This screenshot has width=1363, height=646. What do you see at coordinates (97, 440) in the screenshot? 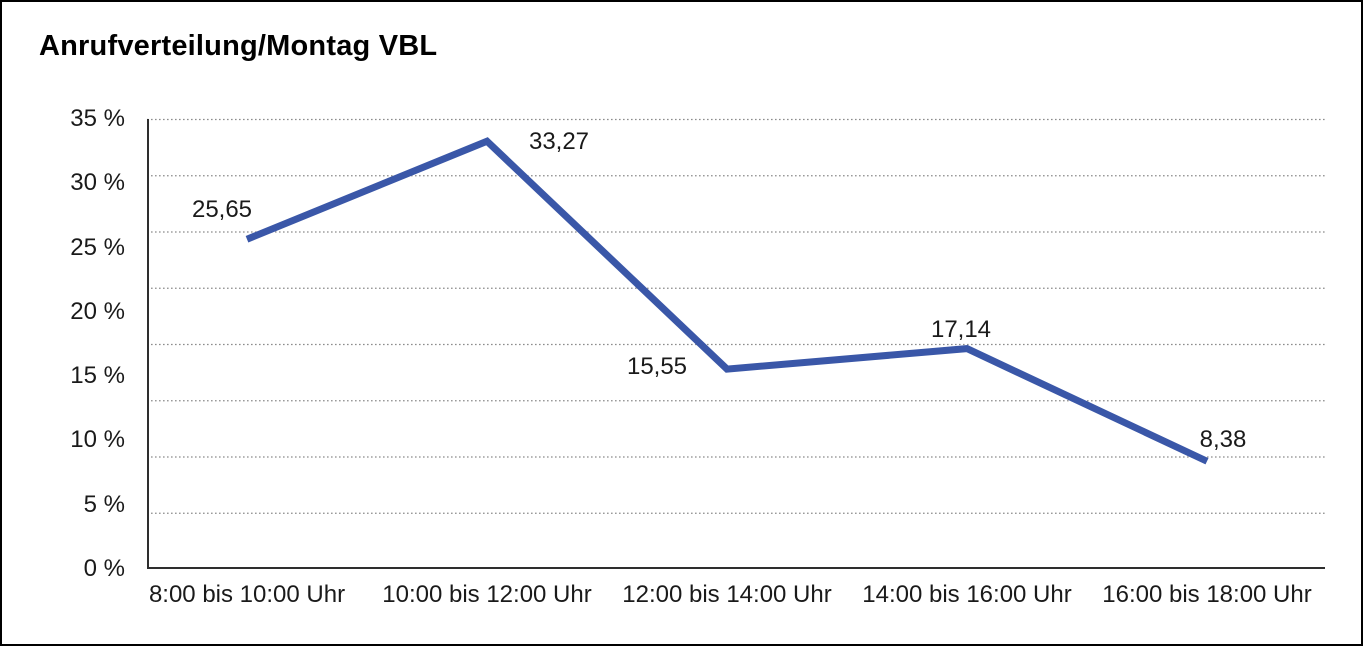
I see `y-tick-label: 10 %` at bounding box center [97, 440].